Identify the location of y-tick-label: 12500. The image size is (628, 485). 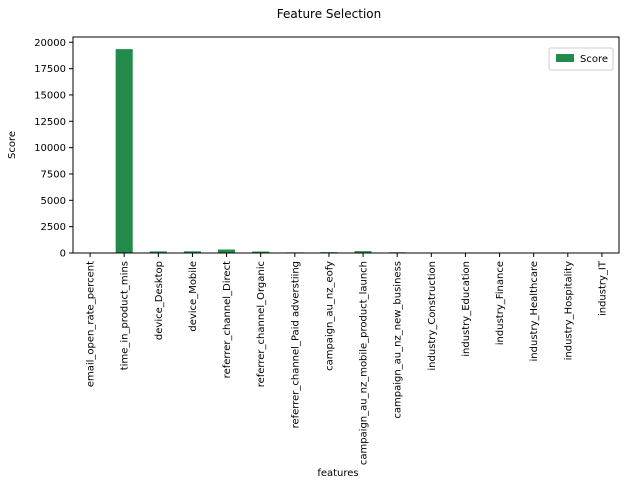
(50, 122).